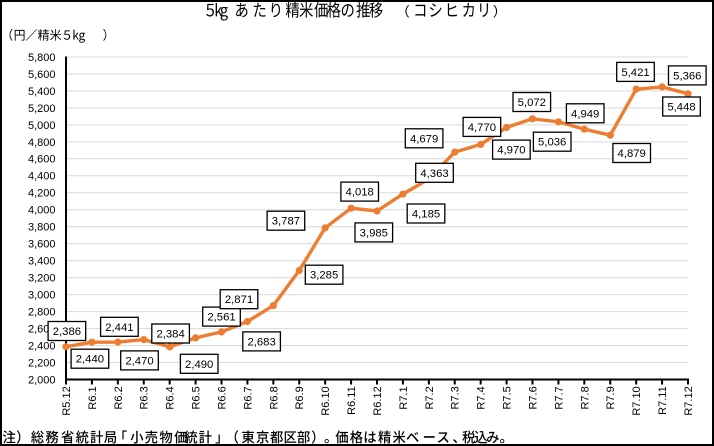  What do you see at coordinates (197, 397) in the screenshot?
I see `svg-text: R6.5` at bounding box center [197, 397].